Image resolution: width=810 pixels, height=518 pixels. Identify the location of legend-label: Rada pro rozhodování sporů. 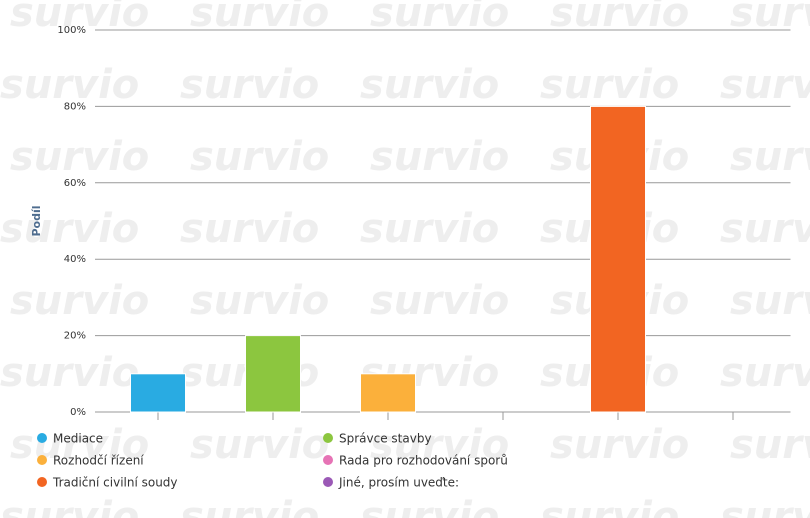
(423, 461).